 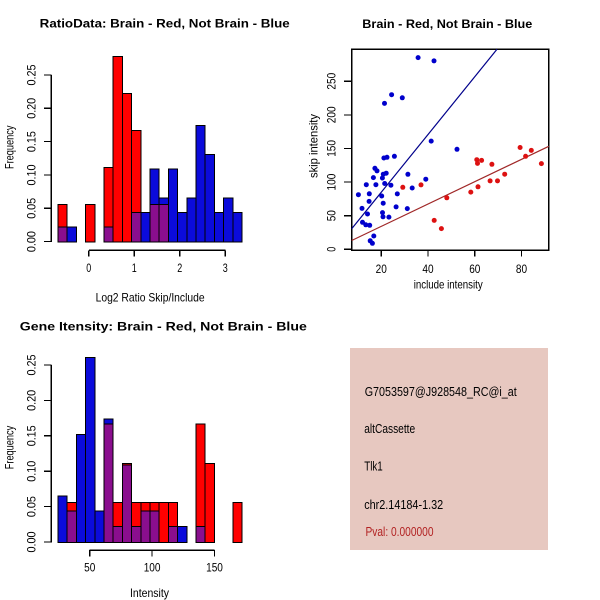 What do you see at coordinates (332, 114) in the screenshot?
I see `svg-text: 200` at bounding box center [332, 114].